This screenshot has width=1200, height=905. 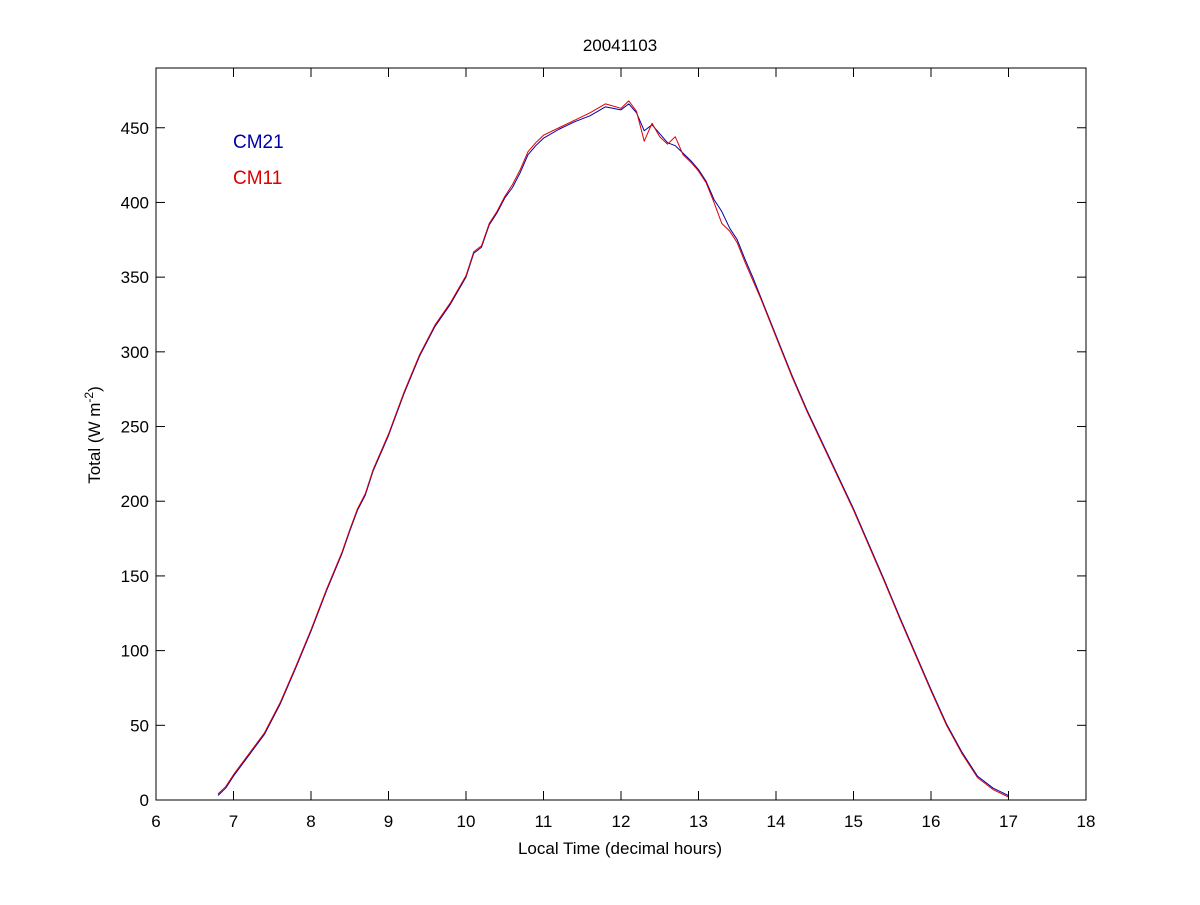 I want to click on y-tick-label: 250, so click(x=135, y=427).